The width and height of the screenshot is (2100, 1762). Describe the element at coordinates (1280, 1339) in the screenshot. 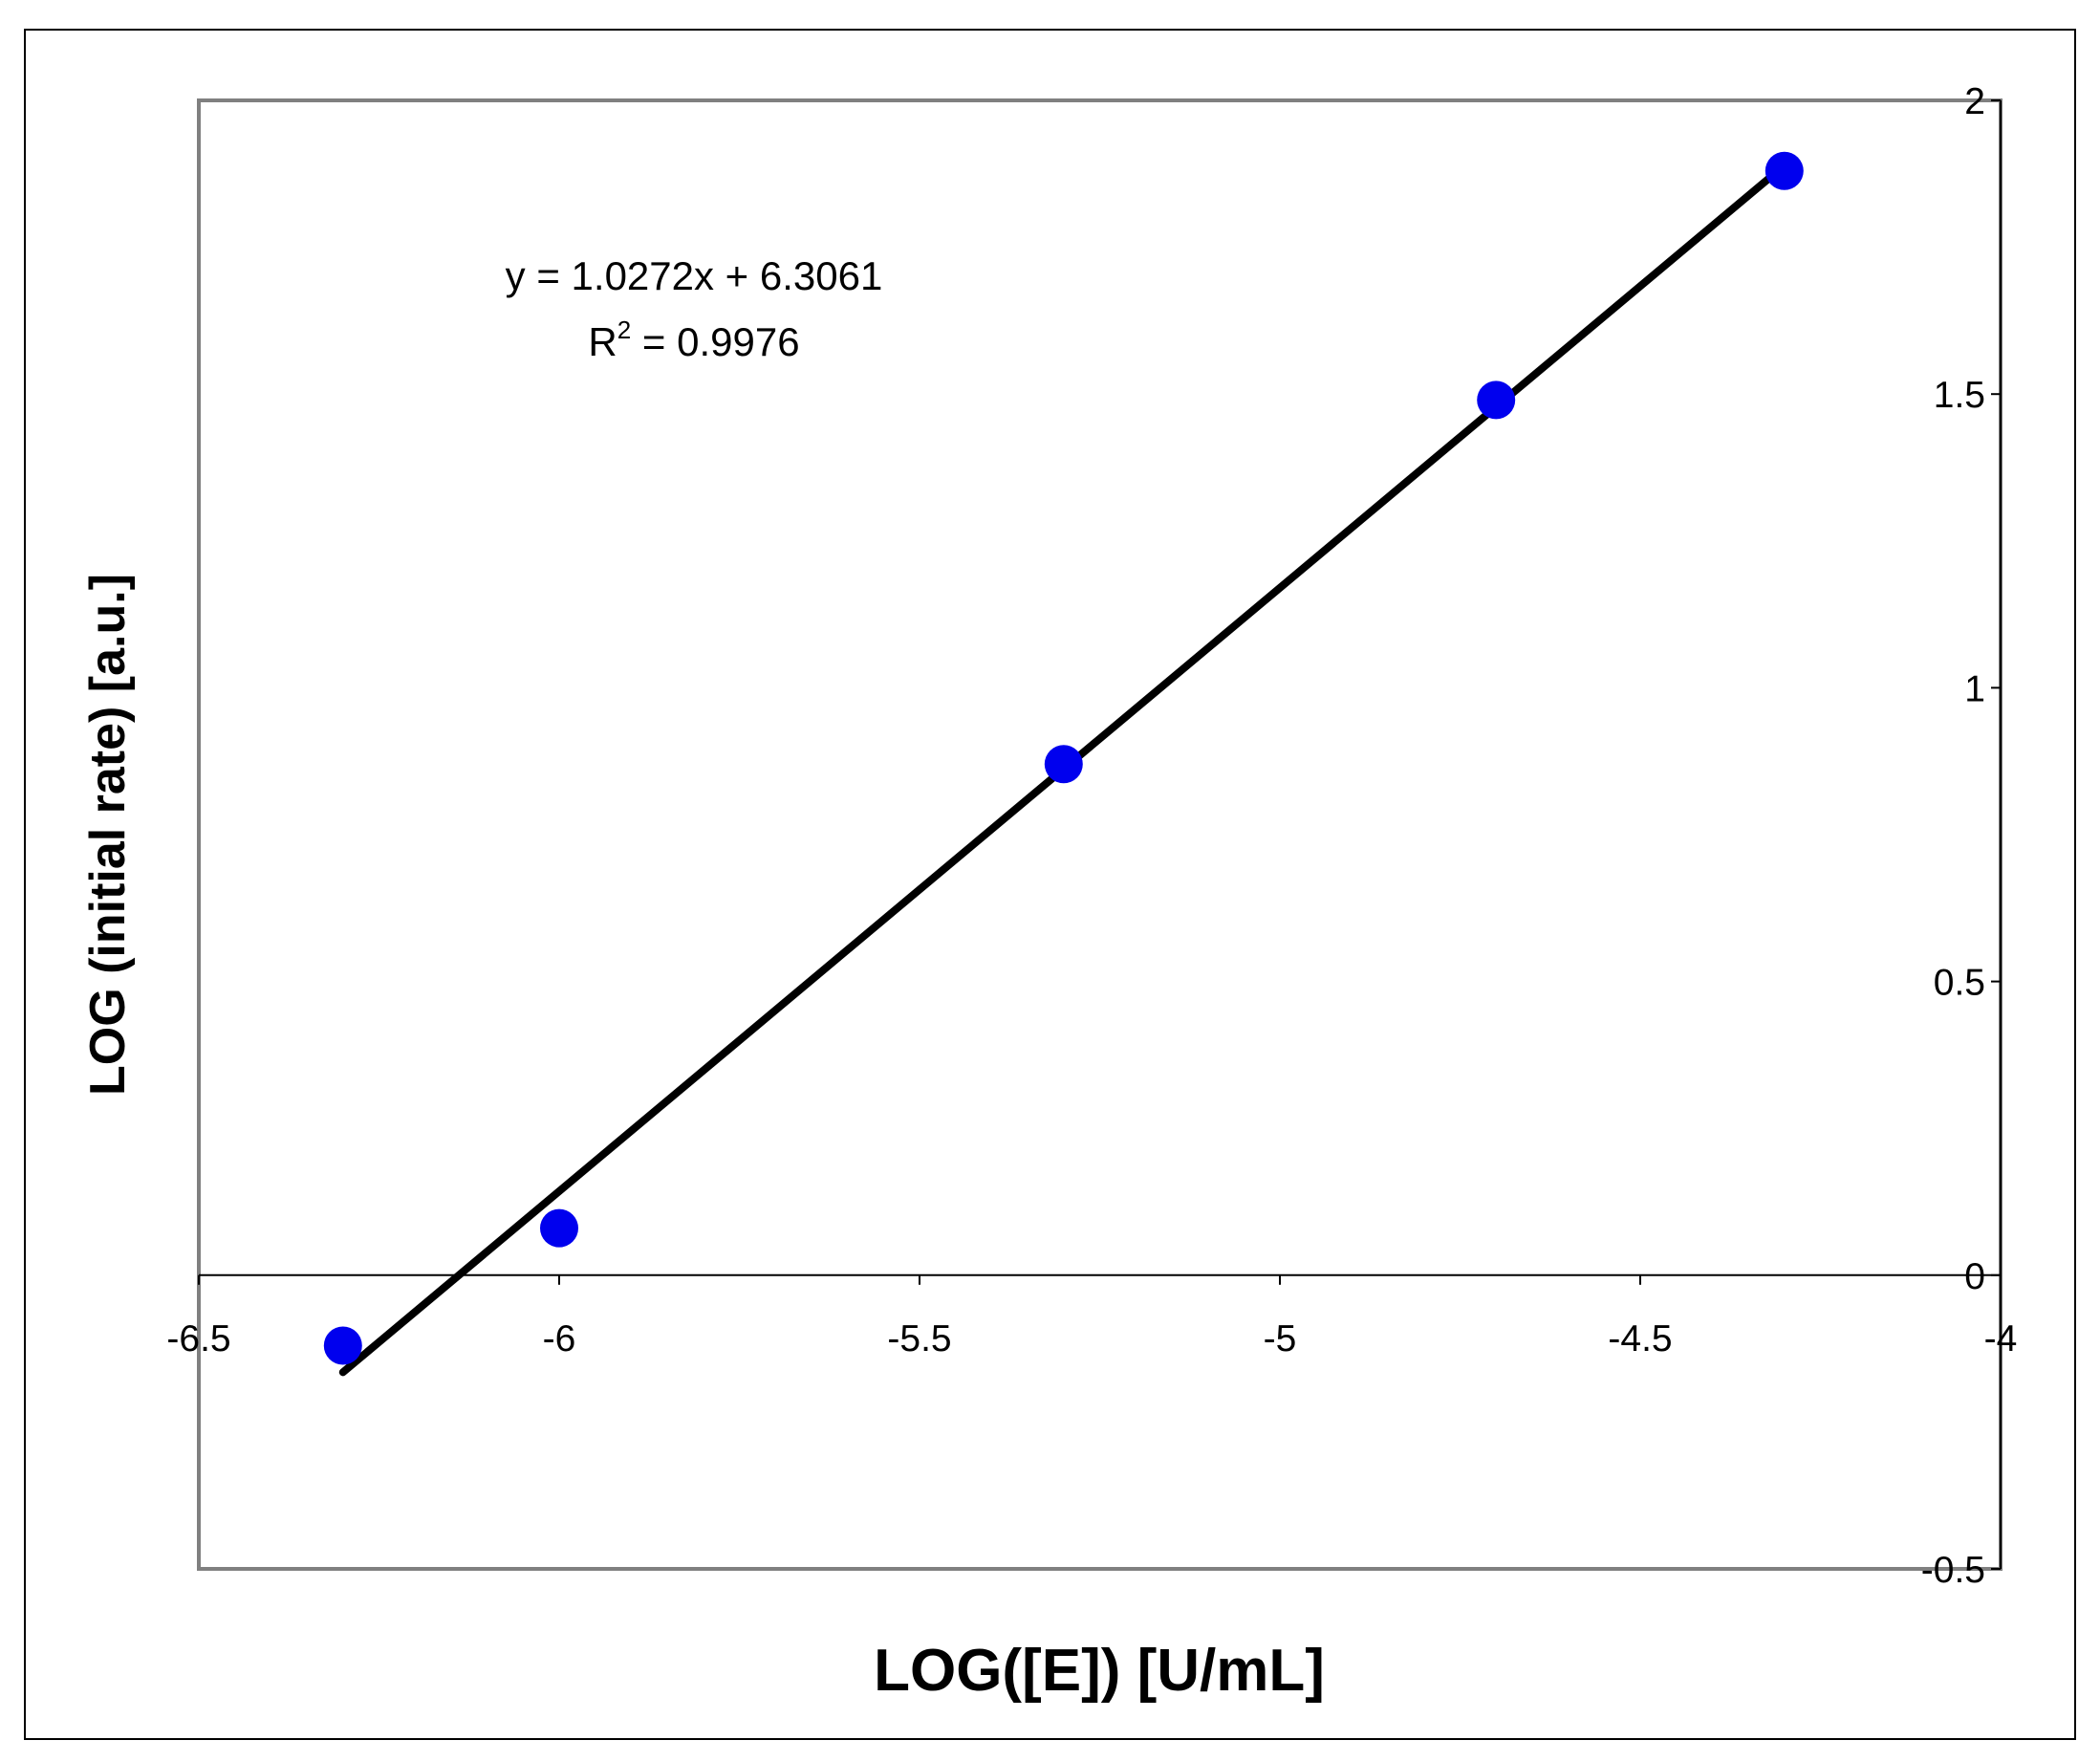

I see `x-tick-label: -5` at that location.